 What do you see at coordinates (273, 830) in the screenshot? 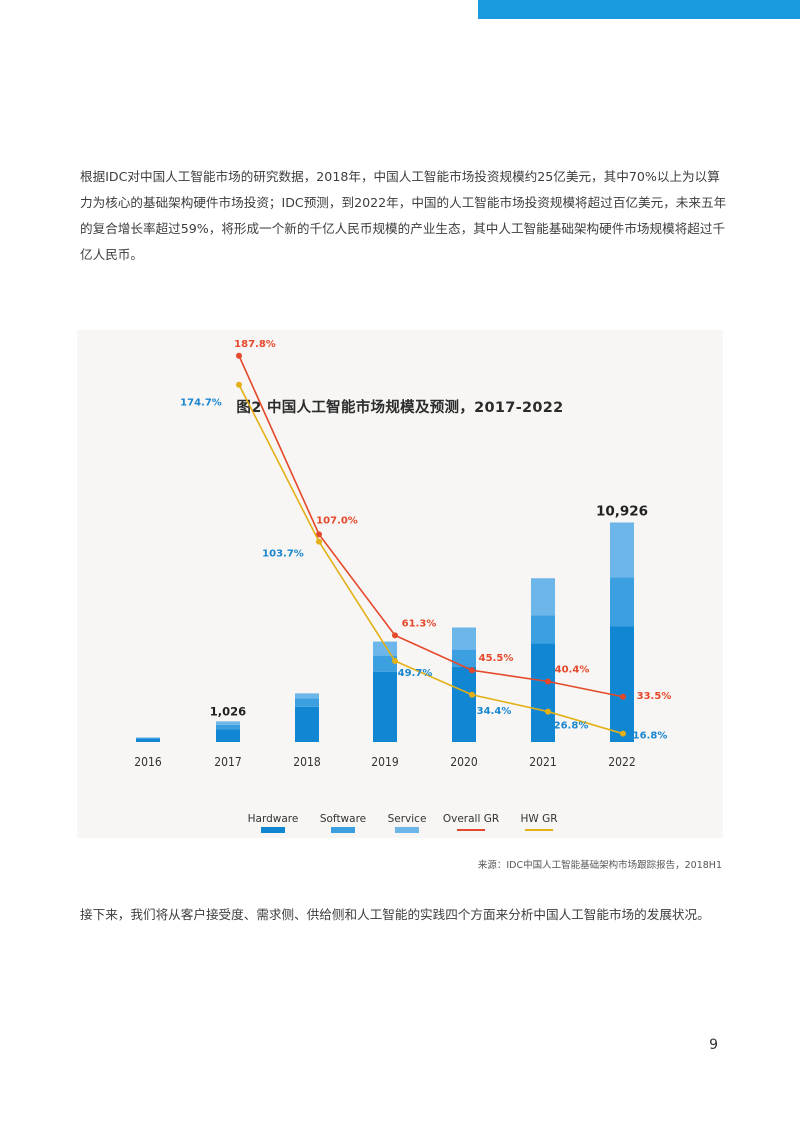
I see `legend-swatch-hardware` at bounding box center [273, 830].